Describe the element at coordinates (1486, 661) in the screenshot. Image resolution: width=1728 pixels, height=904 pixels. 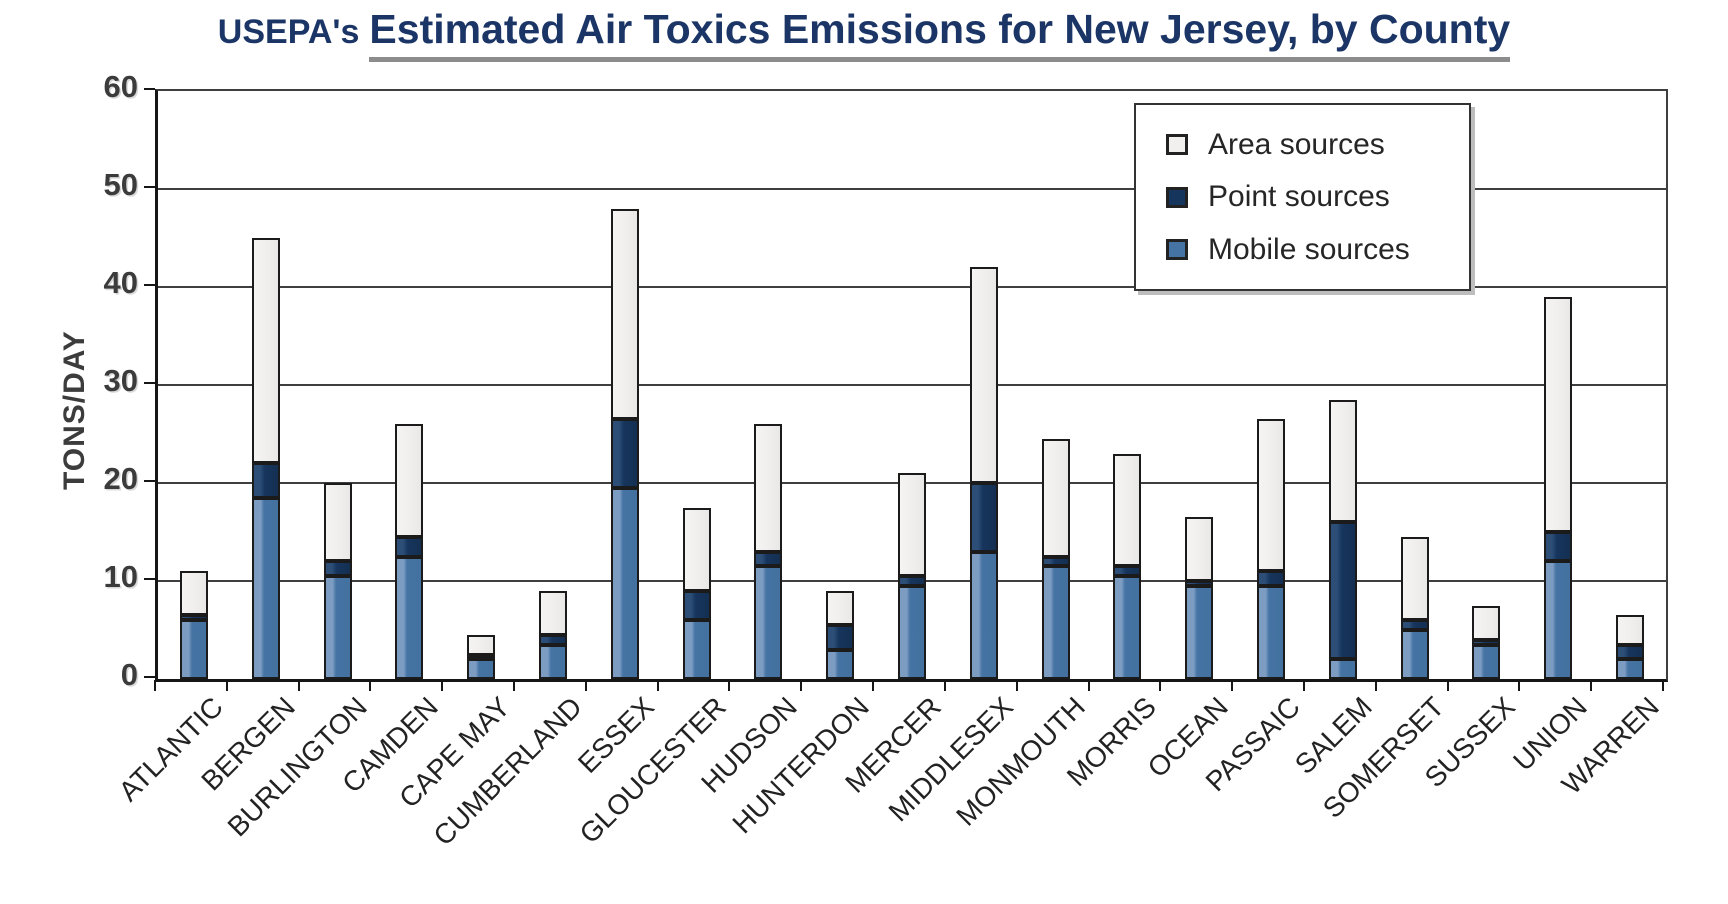
I see `bar-segment-sussex-mobile` at that location.